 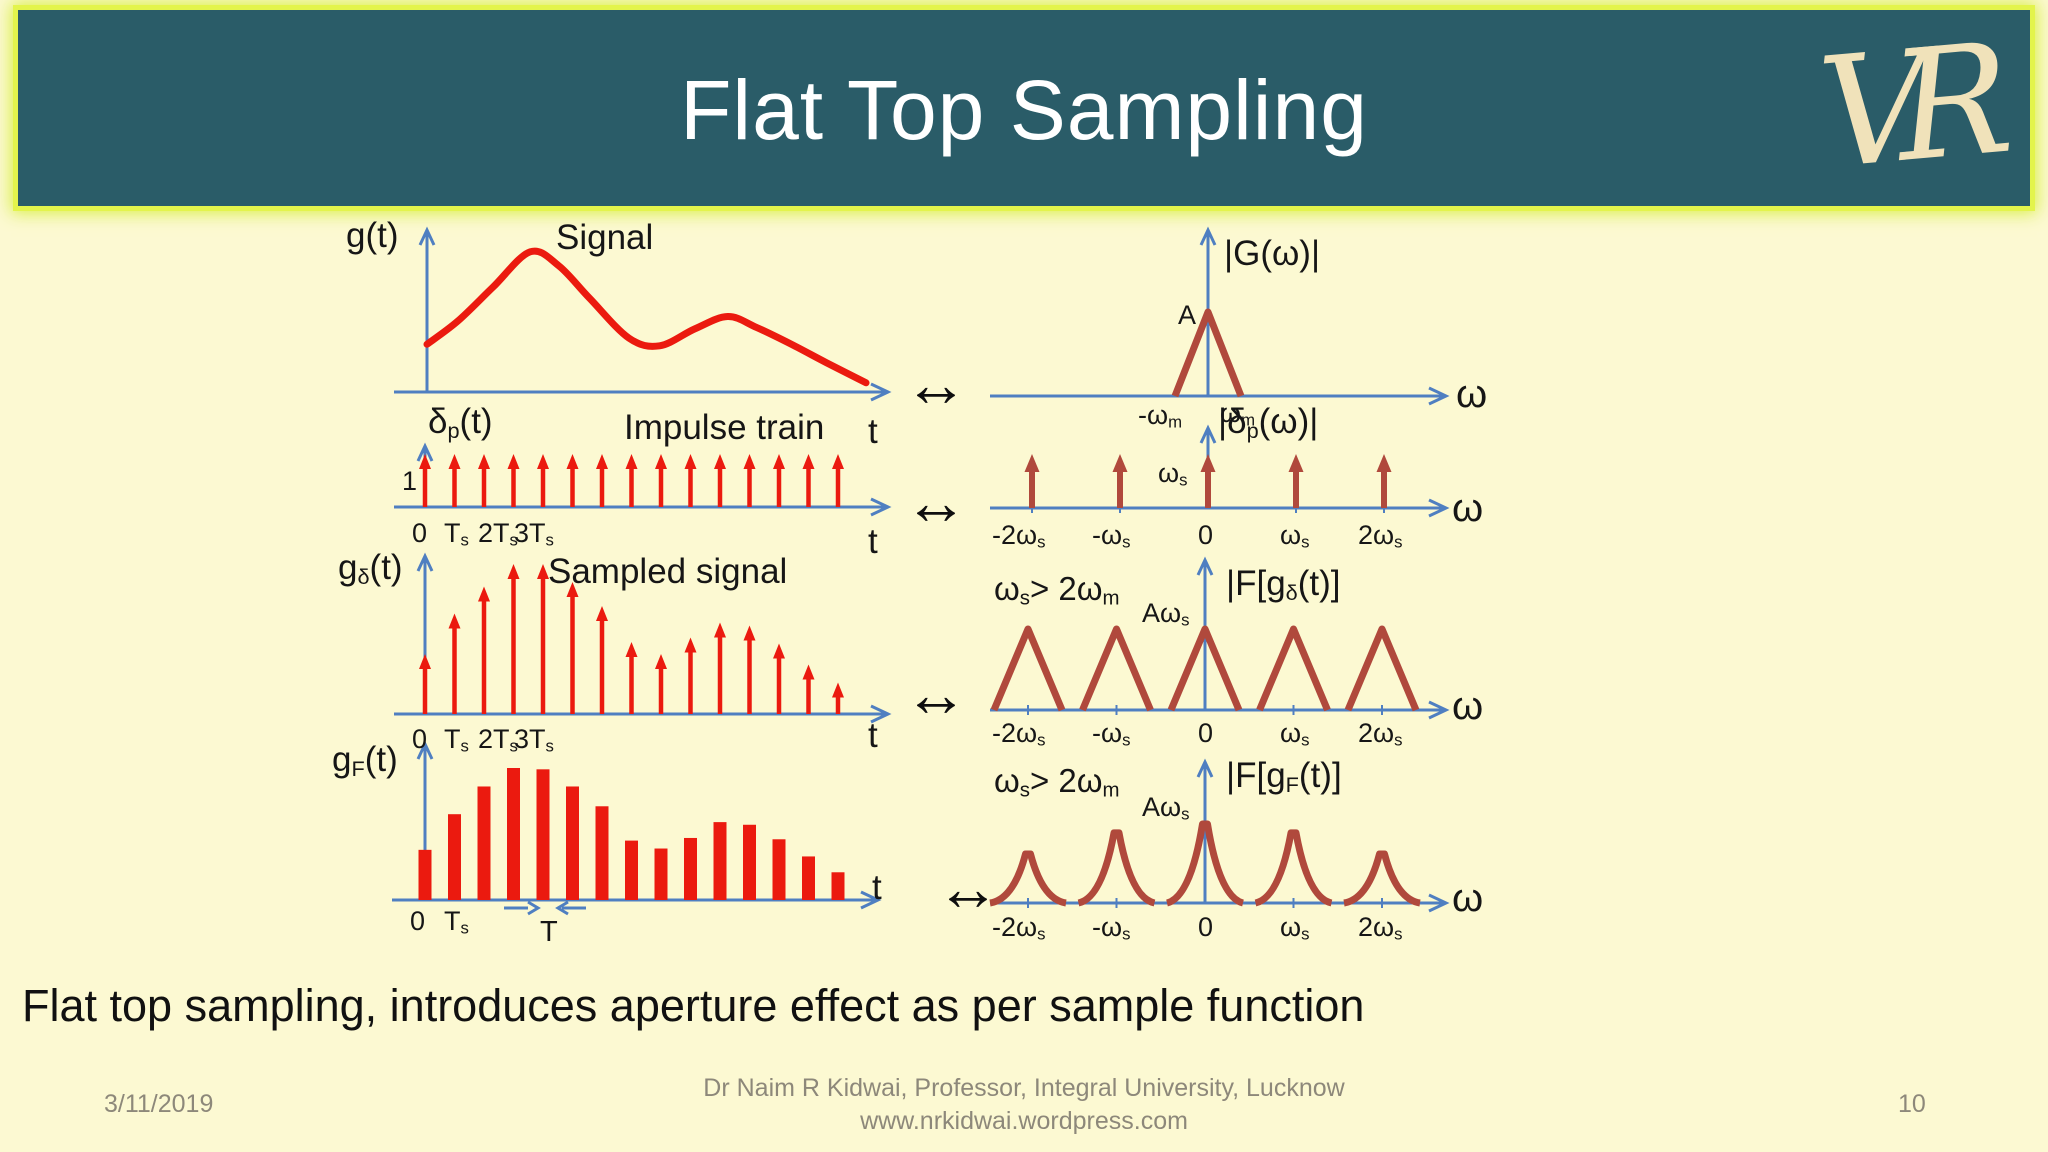 I want to click on footer-website: www.nrkidwai.wordpress.com, so click(x=1024, y=1121).